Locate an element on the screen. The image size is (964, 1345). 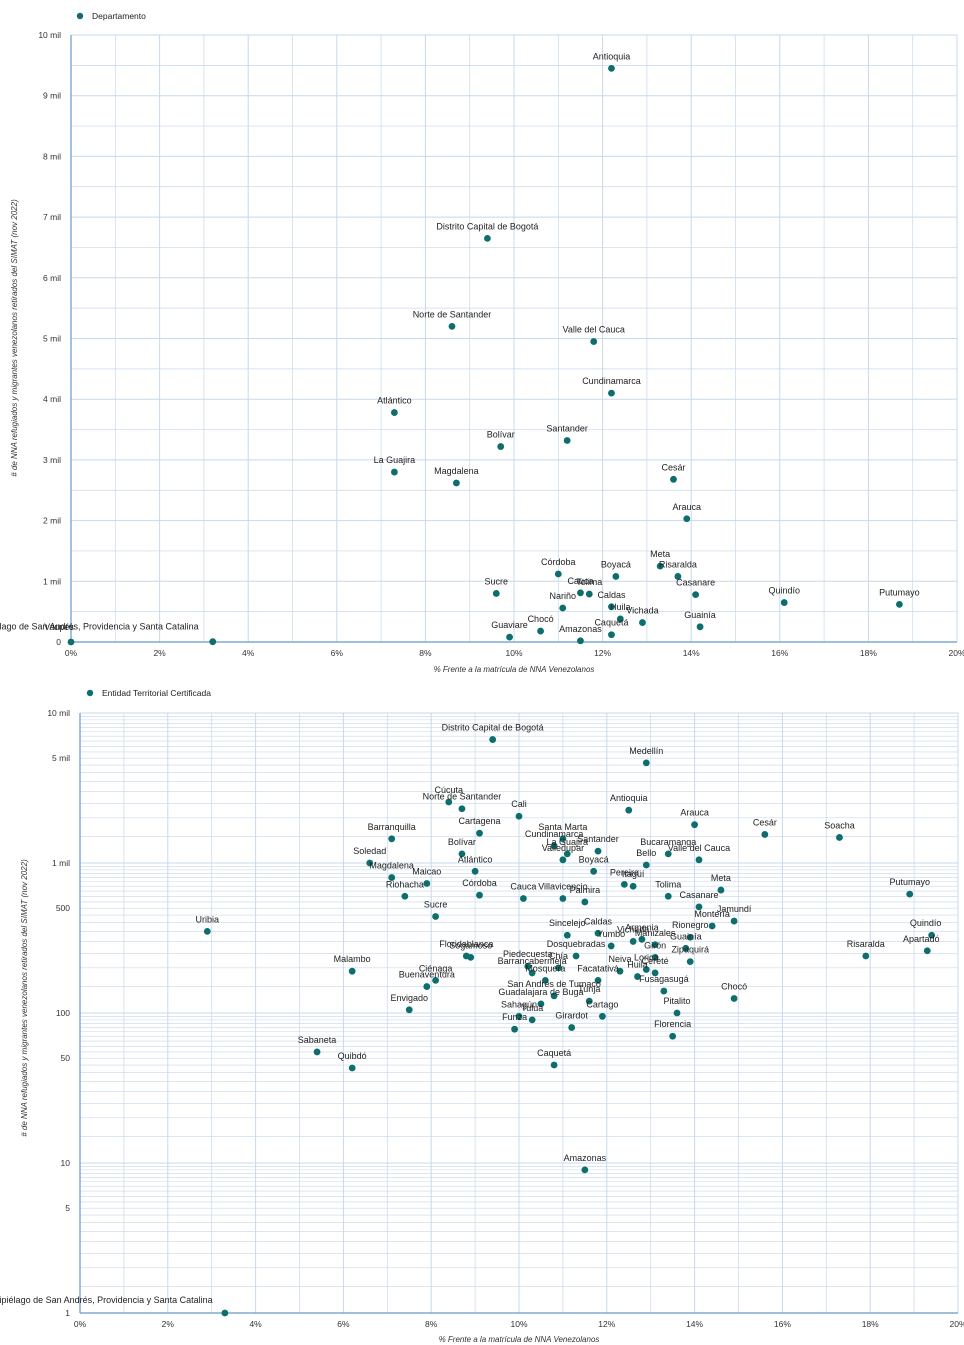
x-tick-label: 2% is located at coordinates (159, 653).